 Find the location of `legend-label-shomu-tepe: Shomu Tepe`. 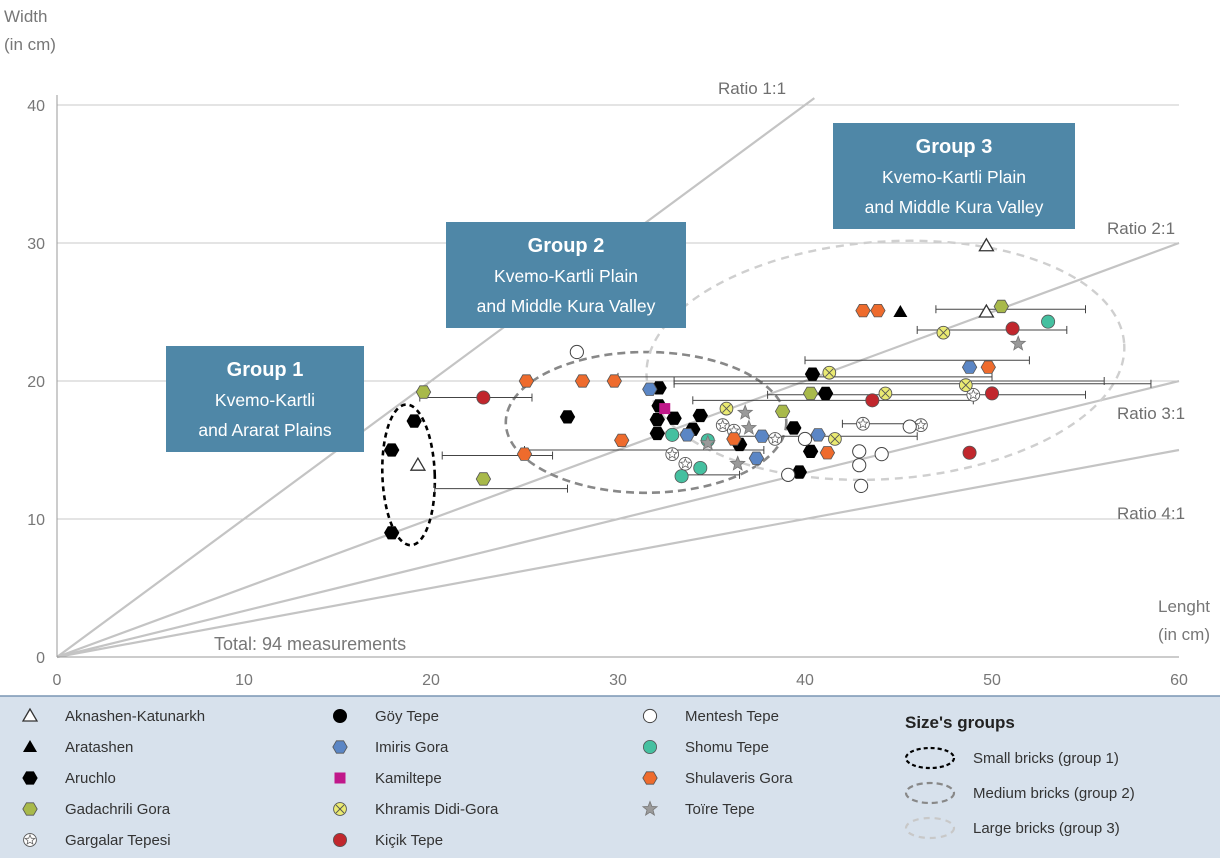

legend-label-shomu-tepe: Shomu Tepe is located at coordinates (727, 747).